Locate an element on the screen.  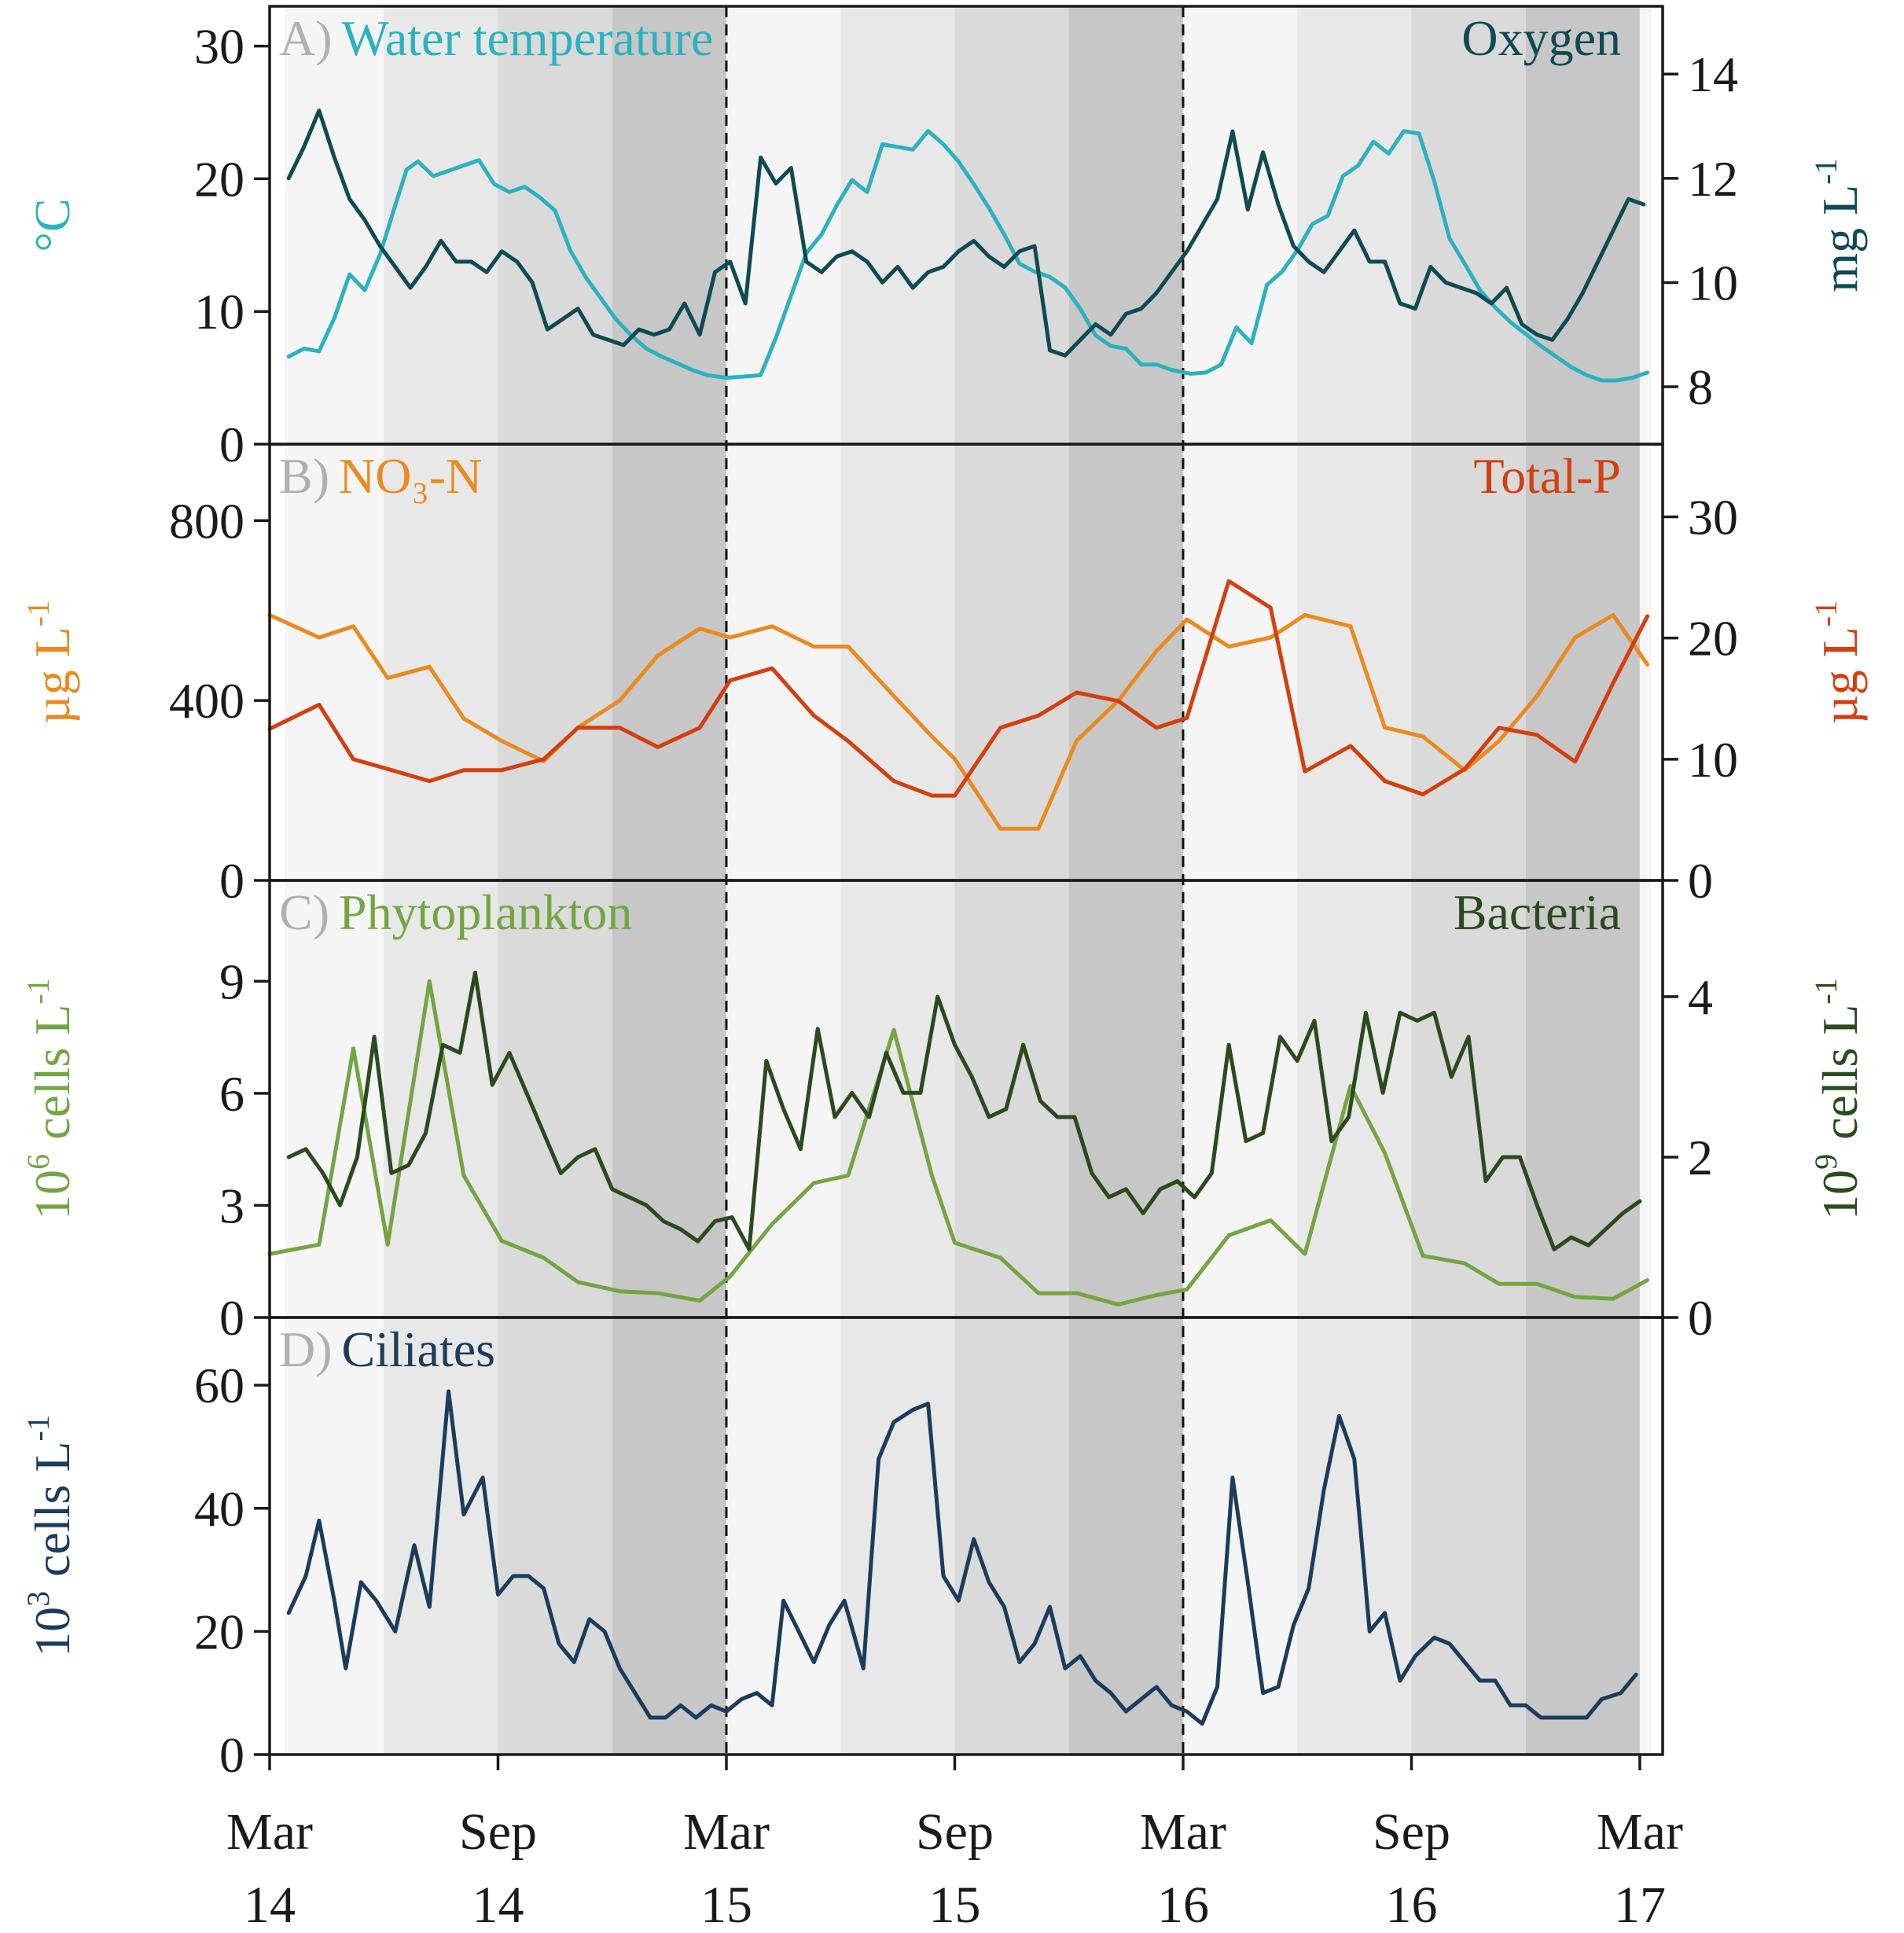
y-axis-label-left: µg L-1 is located at coordinates (50, 662).